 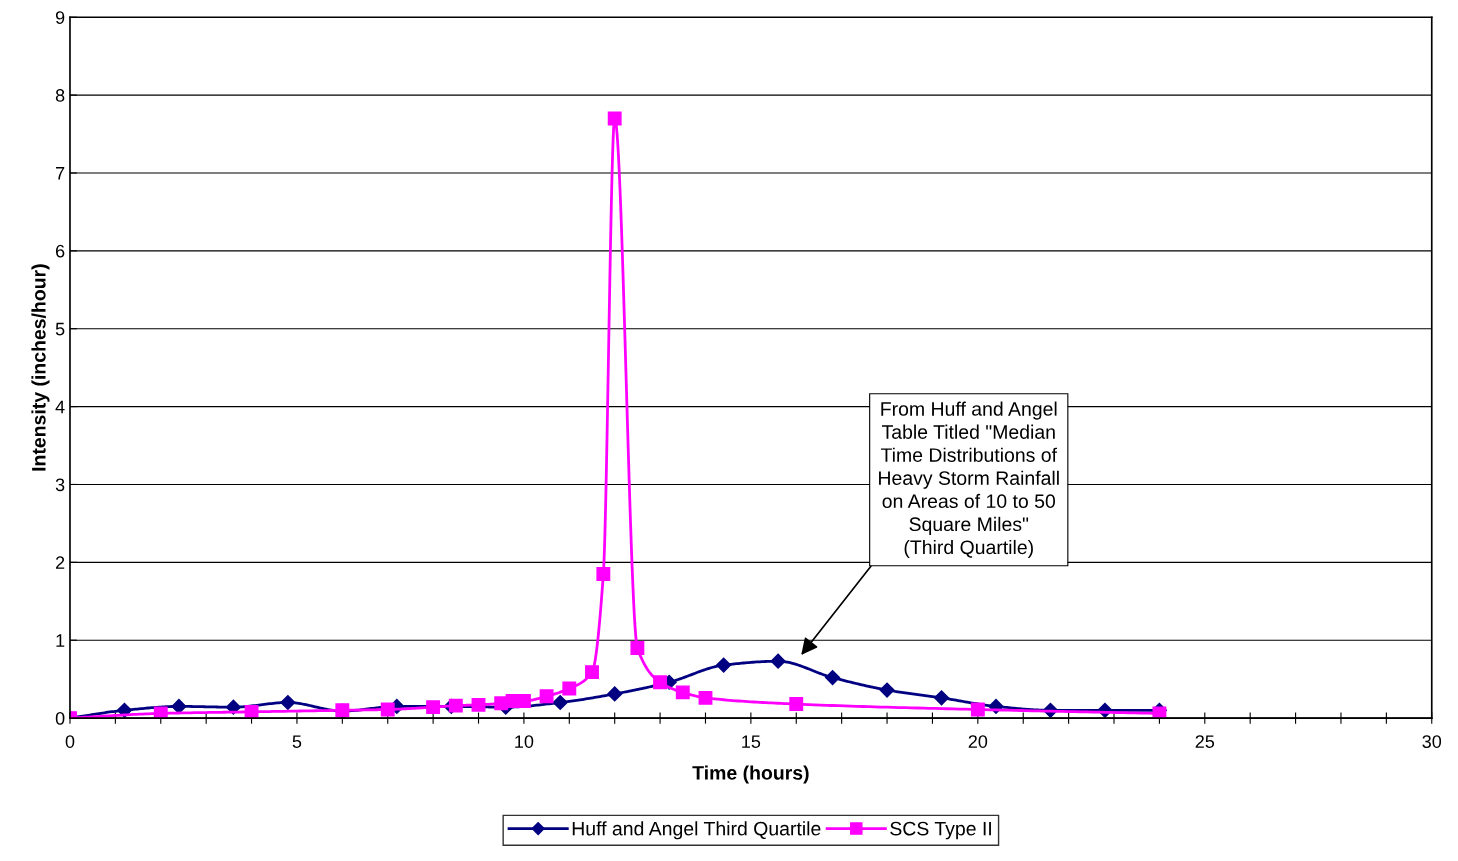 What do you see at coordinates (60, 407) in the screenshot?
I see `y-tick-label: 4` at bounding box center [60, 407].